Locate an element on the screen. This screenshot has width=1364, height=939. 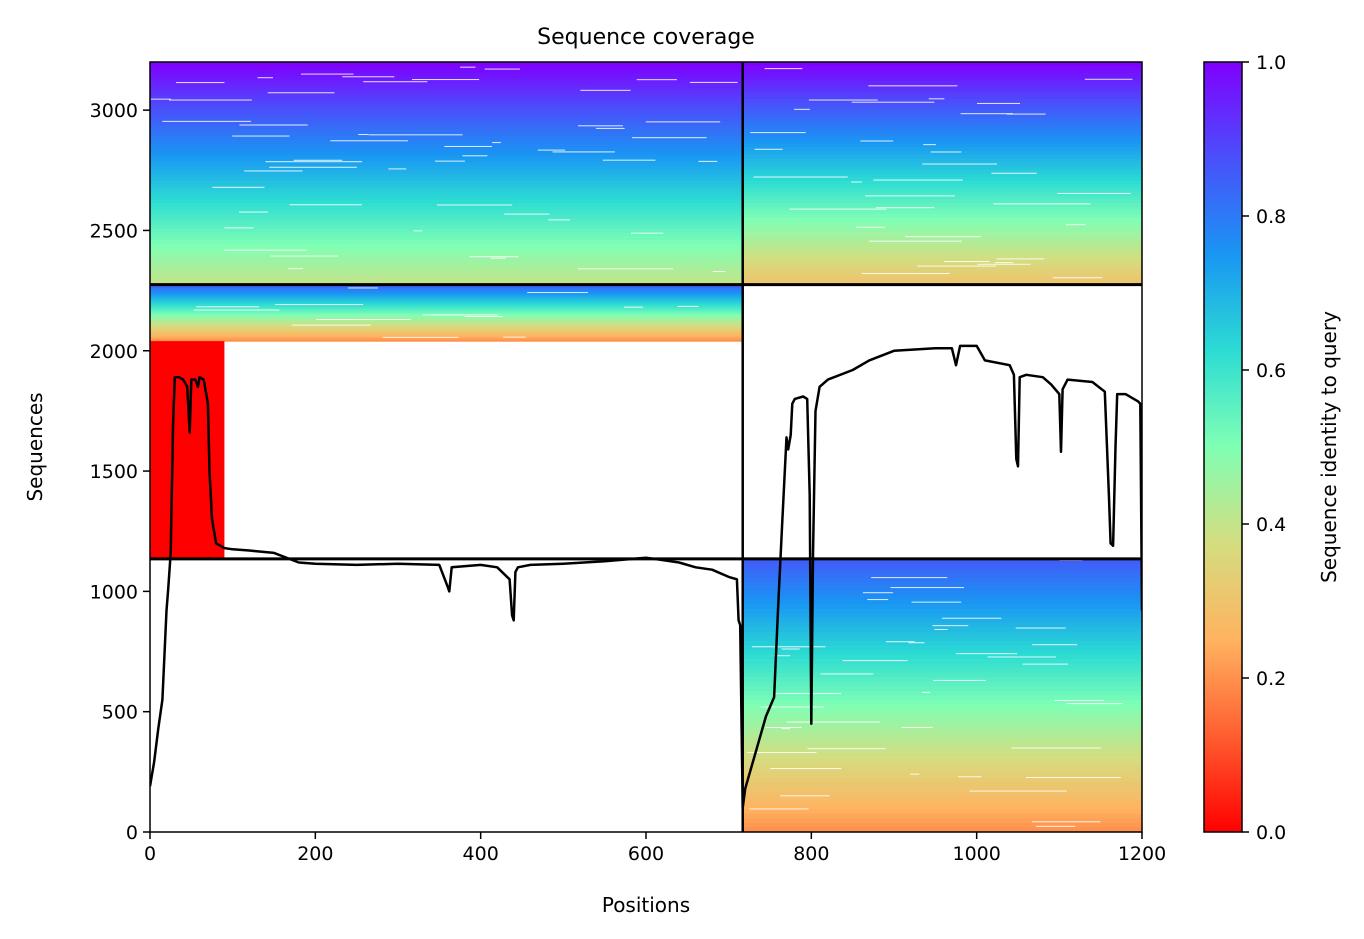
y-tick-label: 2500 is located at coordinates (114, 231).